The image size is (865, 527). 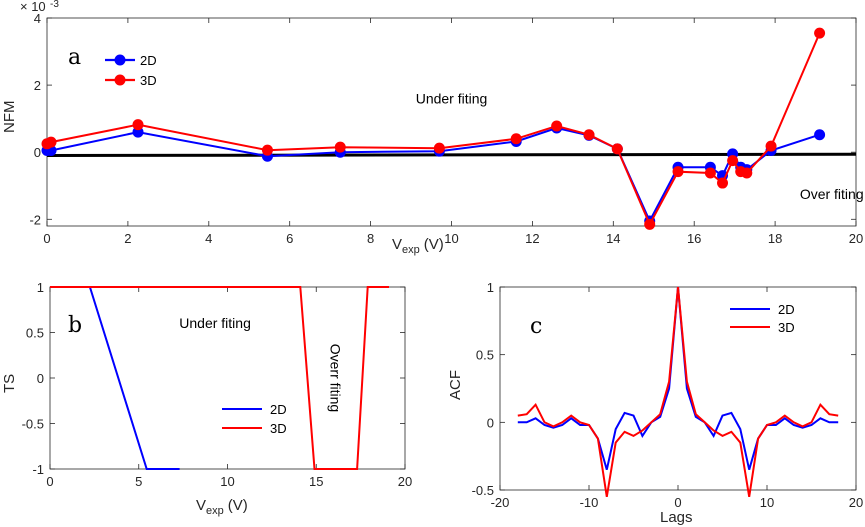 What do you see at coordinates (9, 383) in the screenshot?
I see `panel-b-ylabel: TS` at bounding box center [9, 383].